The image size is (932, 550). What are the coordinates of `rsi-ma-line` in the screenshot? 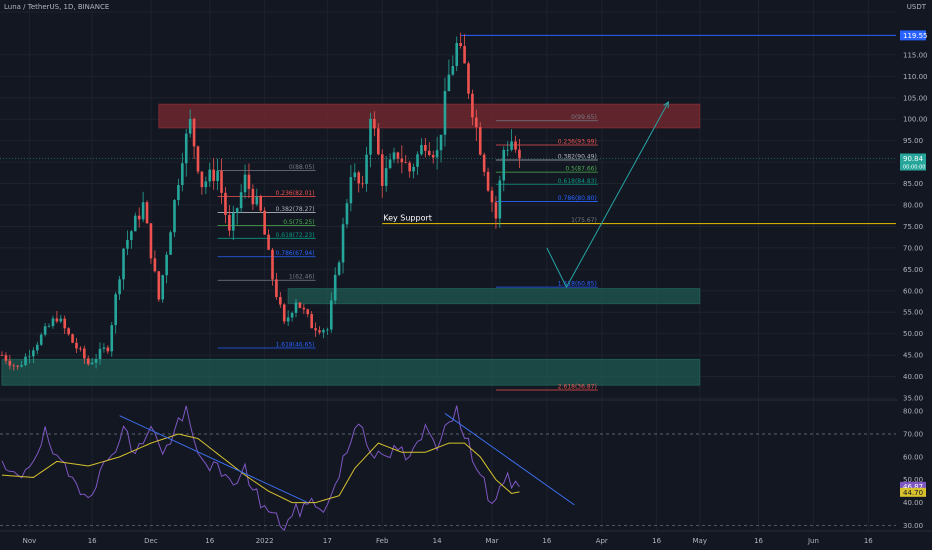 It's located at (260, 468).